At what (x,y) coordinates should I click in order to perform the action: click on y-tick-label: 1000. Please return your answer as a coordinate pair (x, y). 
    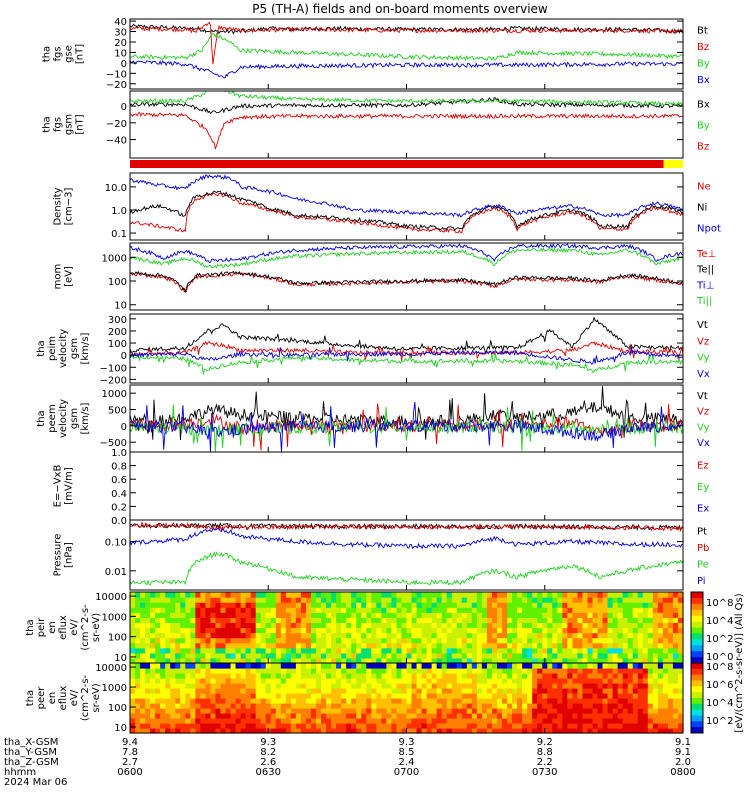
    Looking at the image, I should click on (114, 617).